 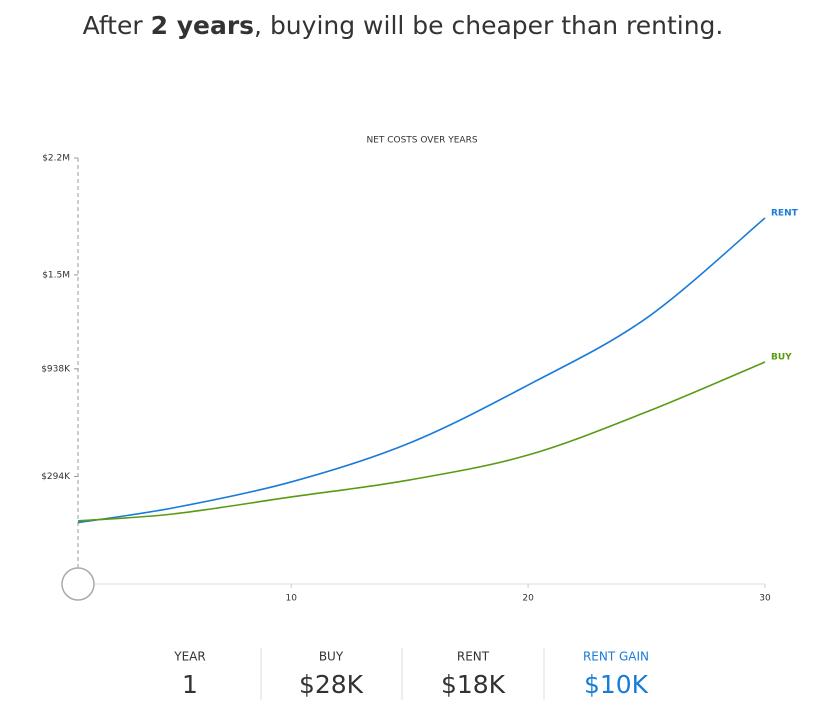 I want to click on headline-before: After, so click(x=113, y=25).